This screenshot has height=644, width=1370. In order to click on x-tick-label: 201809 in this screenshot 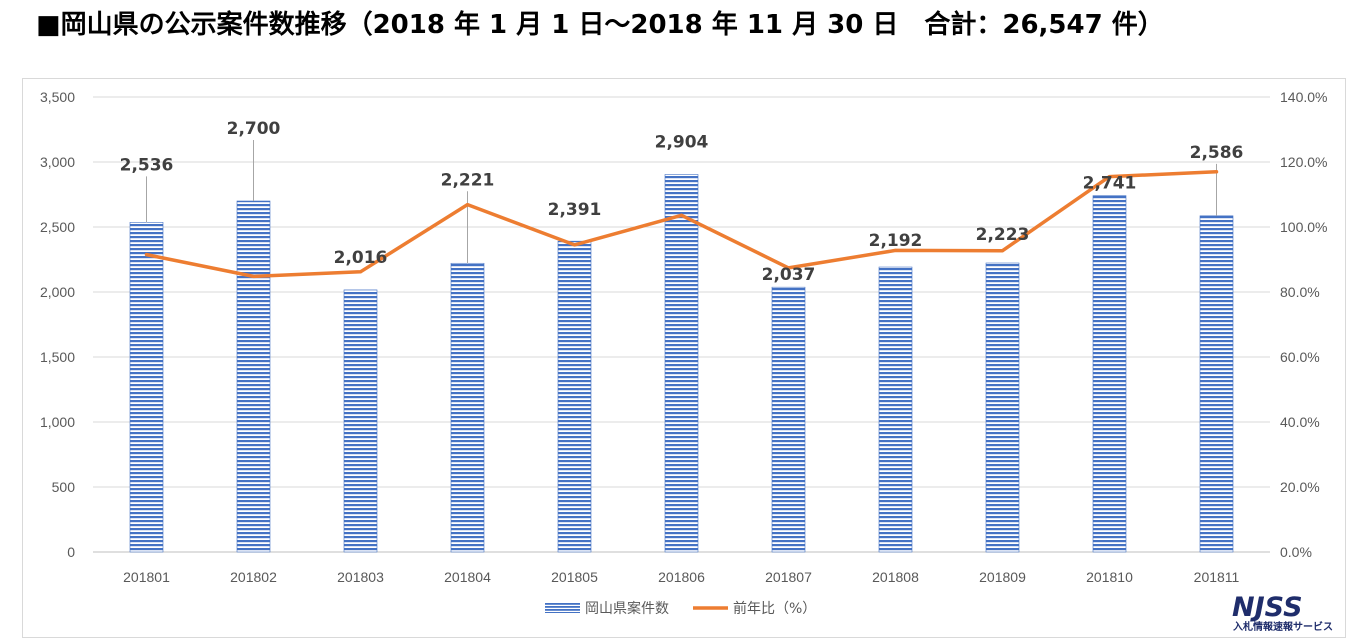, I will do `click(1002, 577)`.